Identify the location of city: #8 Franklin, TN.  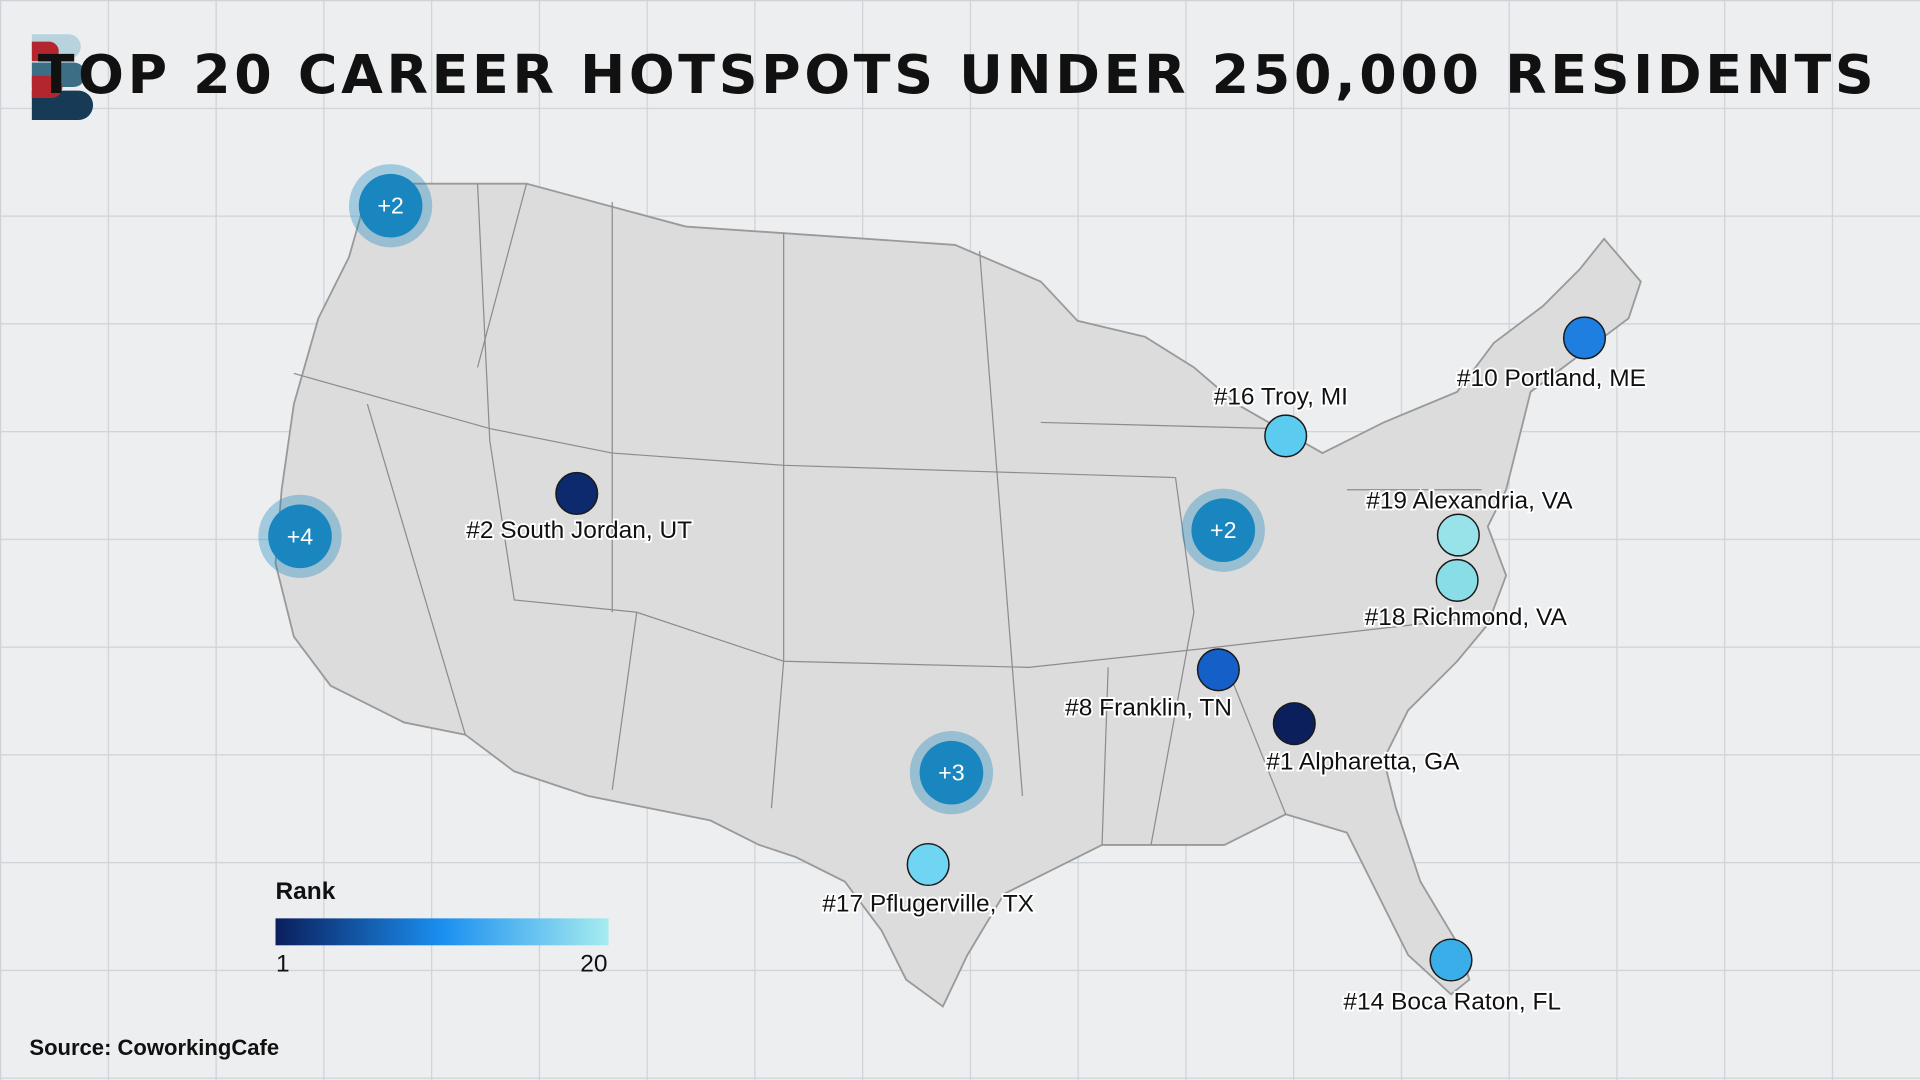
(1151, 685).